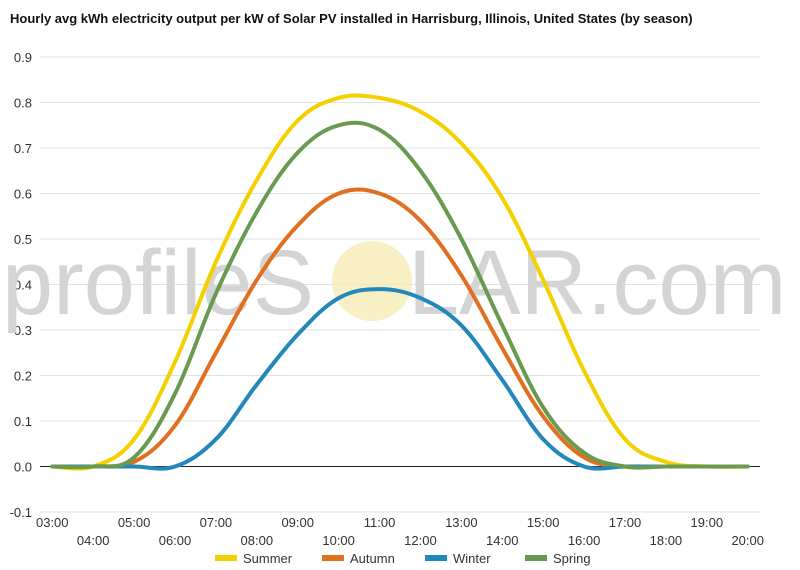 The height and width of the screenshot is (570, 800). I want to click on y-tick-label-0: -0.1, so click(21, 512).